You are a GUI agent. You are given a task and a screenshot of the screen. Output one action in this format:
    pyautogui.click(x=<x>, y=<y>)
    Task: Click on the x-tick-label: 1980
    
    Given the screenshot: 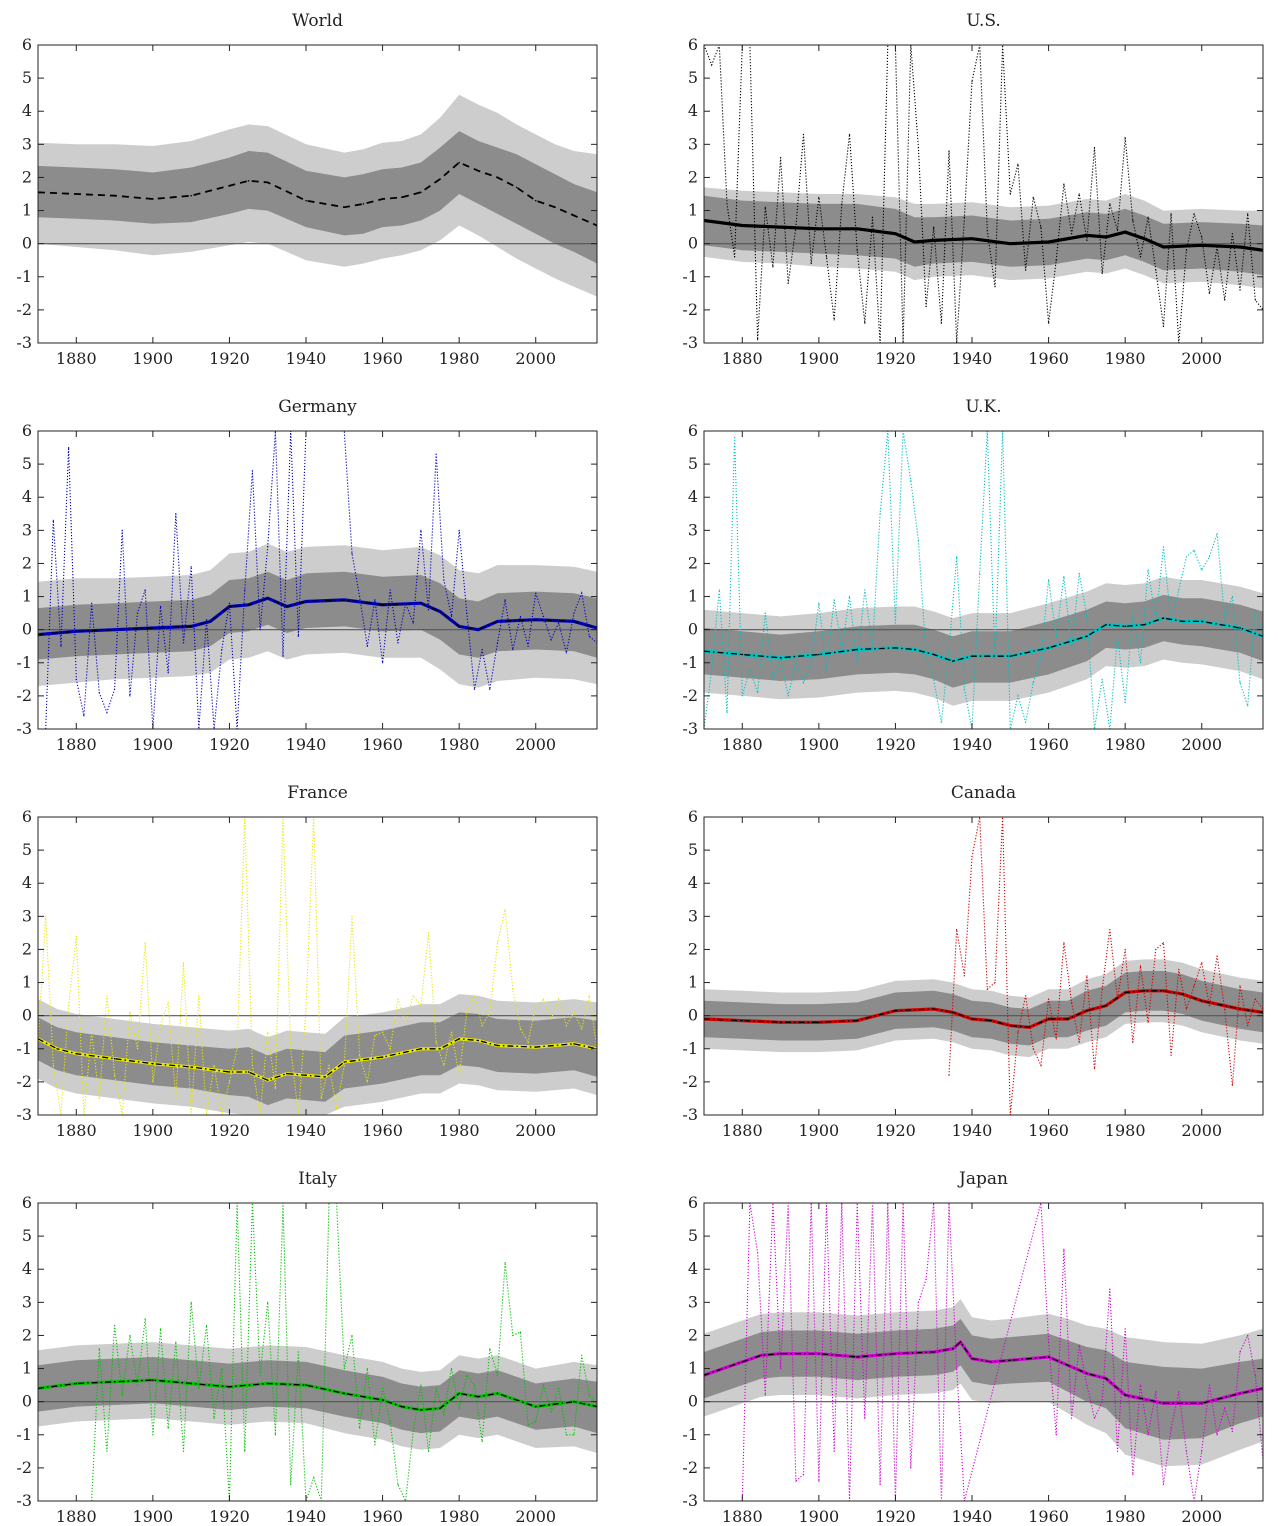 What is the action you would take?
    pyautogui.click(x=1125, y=744)
    